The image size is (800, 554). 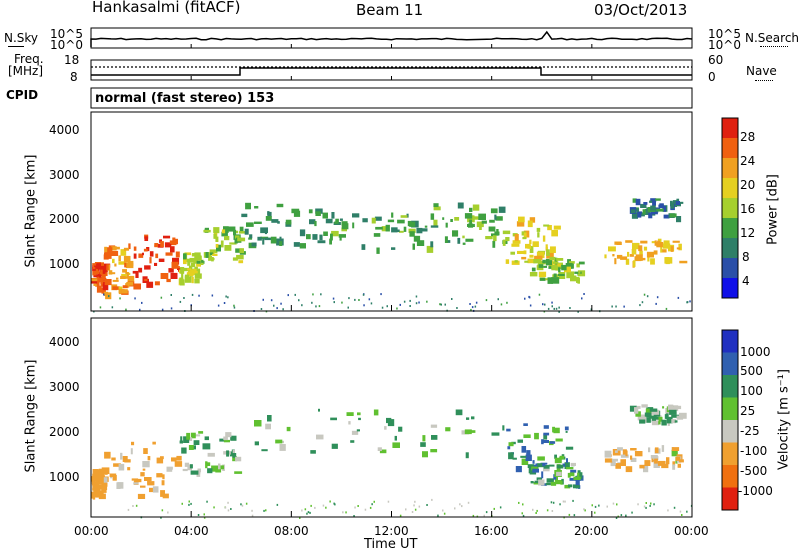 What do you see at coordinates (591, 531) in the screenshot?
I see `time-tick-2000: 20:00` at bounding box center [591, 531].